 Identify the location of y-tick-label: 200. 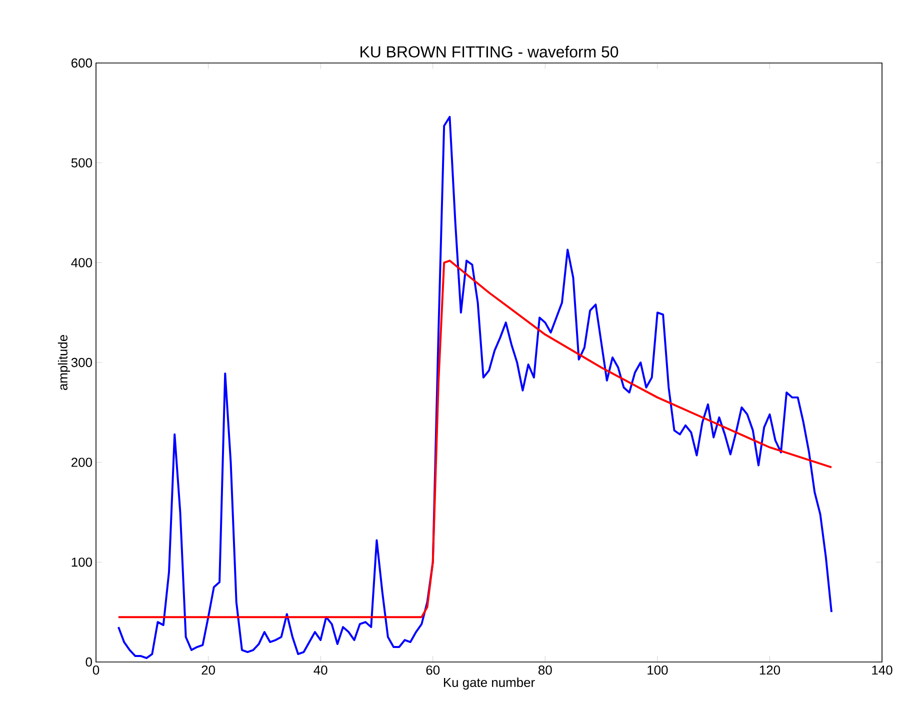
(82, 462).